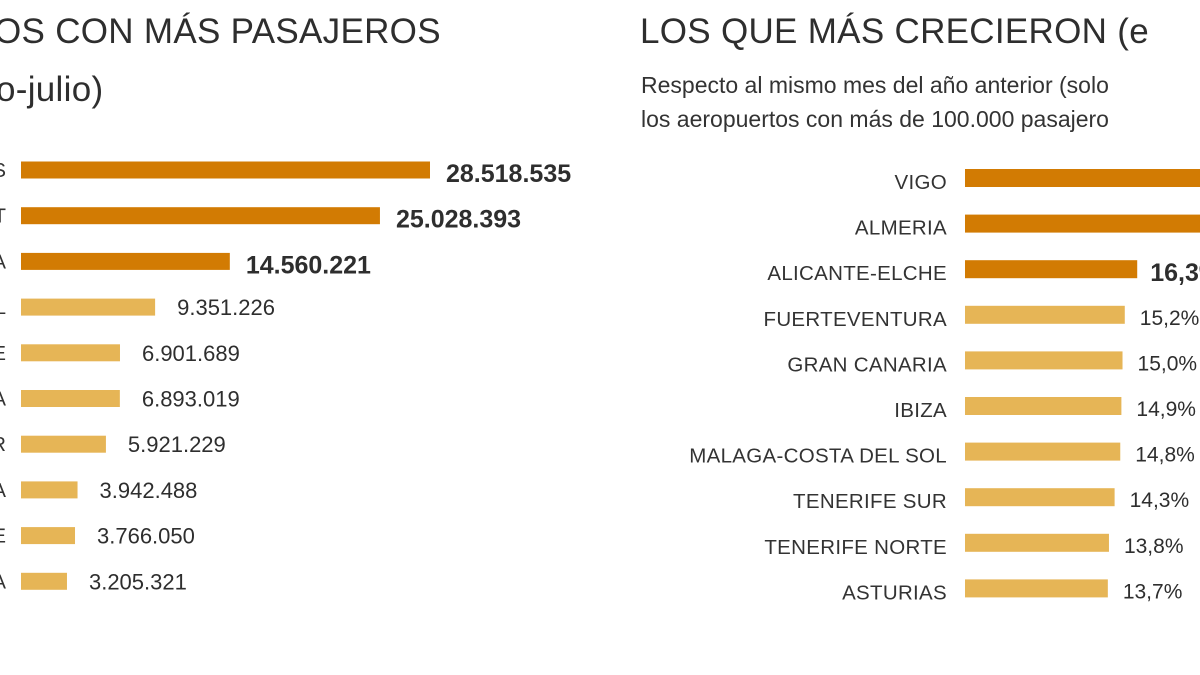  I want to click on left-value-label: 28.518.535, so click(508, 174).